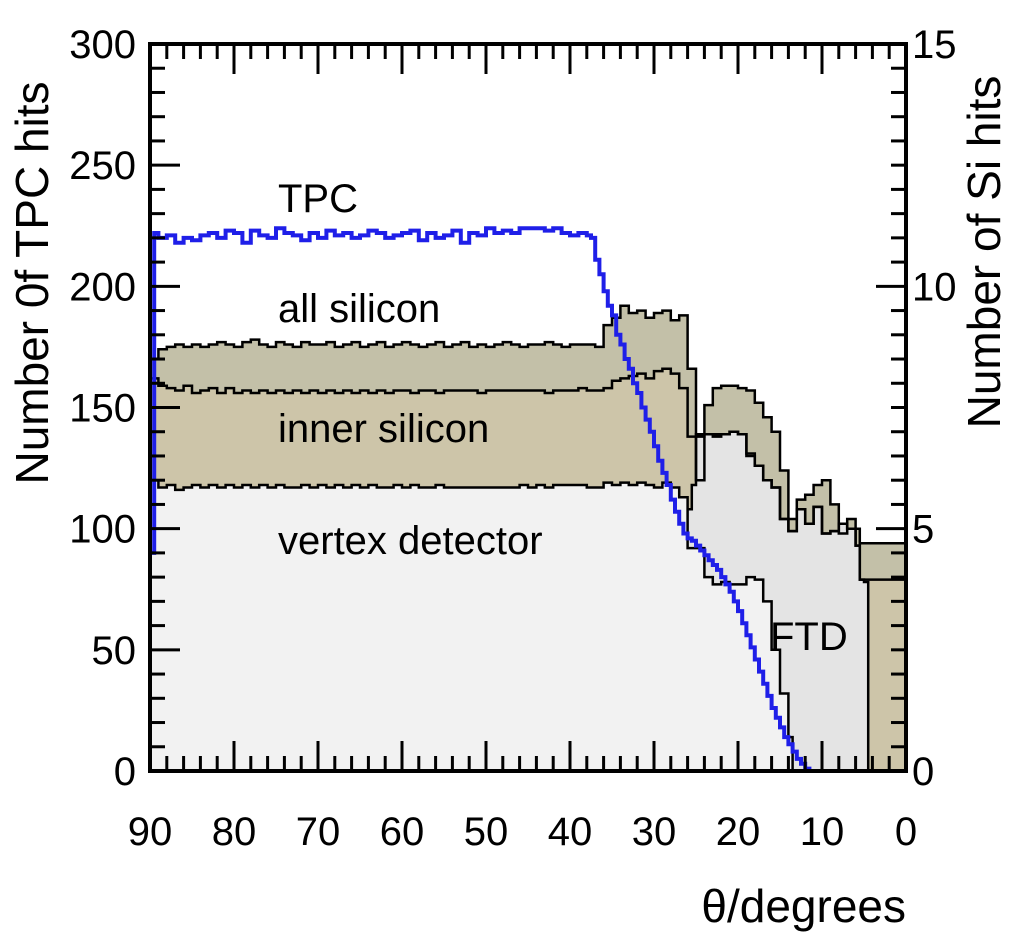  What do you see at coordinates (822, 832) in the screenshot?
I see `x-tick-label: 10` at bounding box center [822, 832].